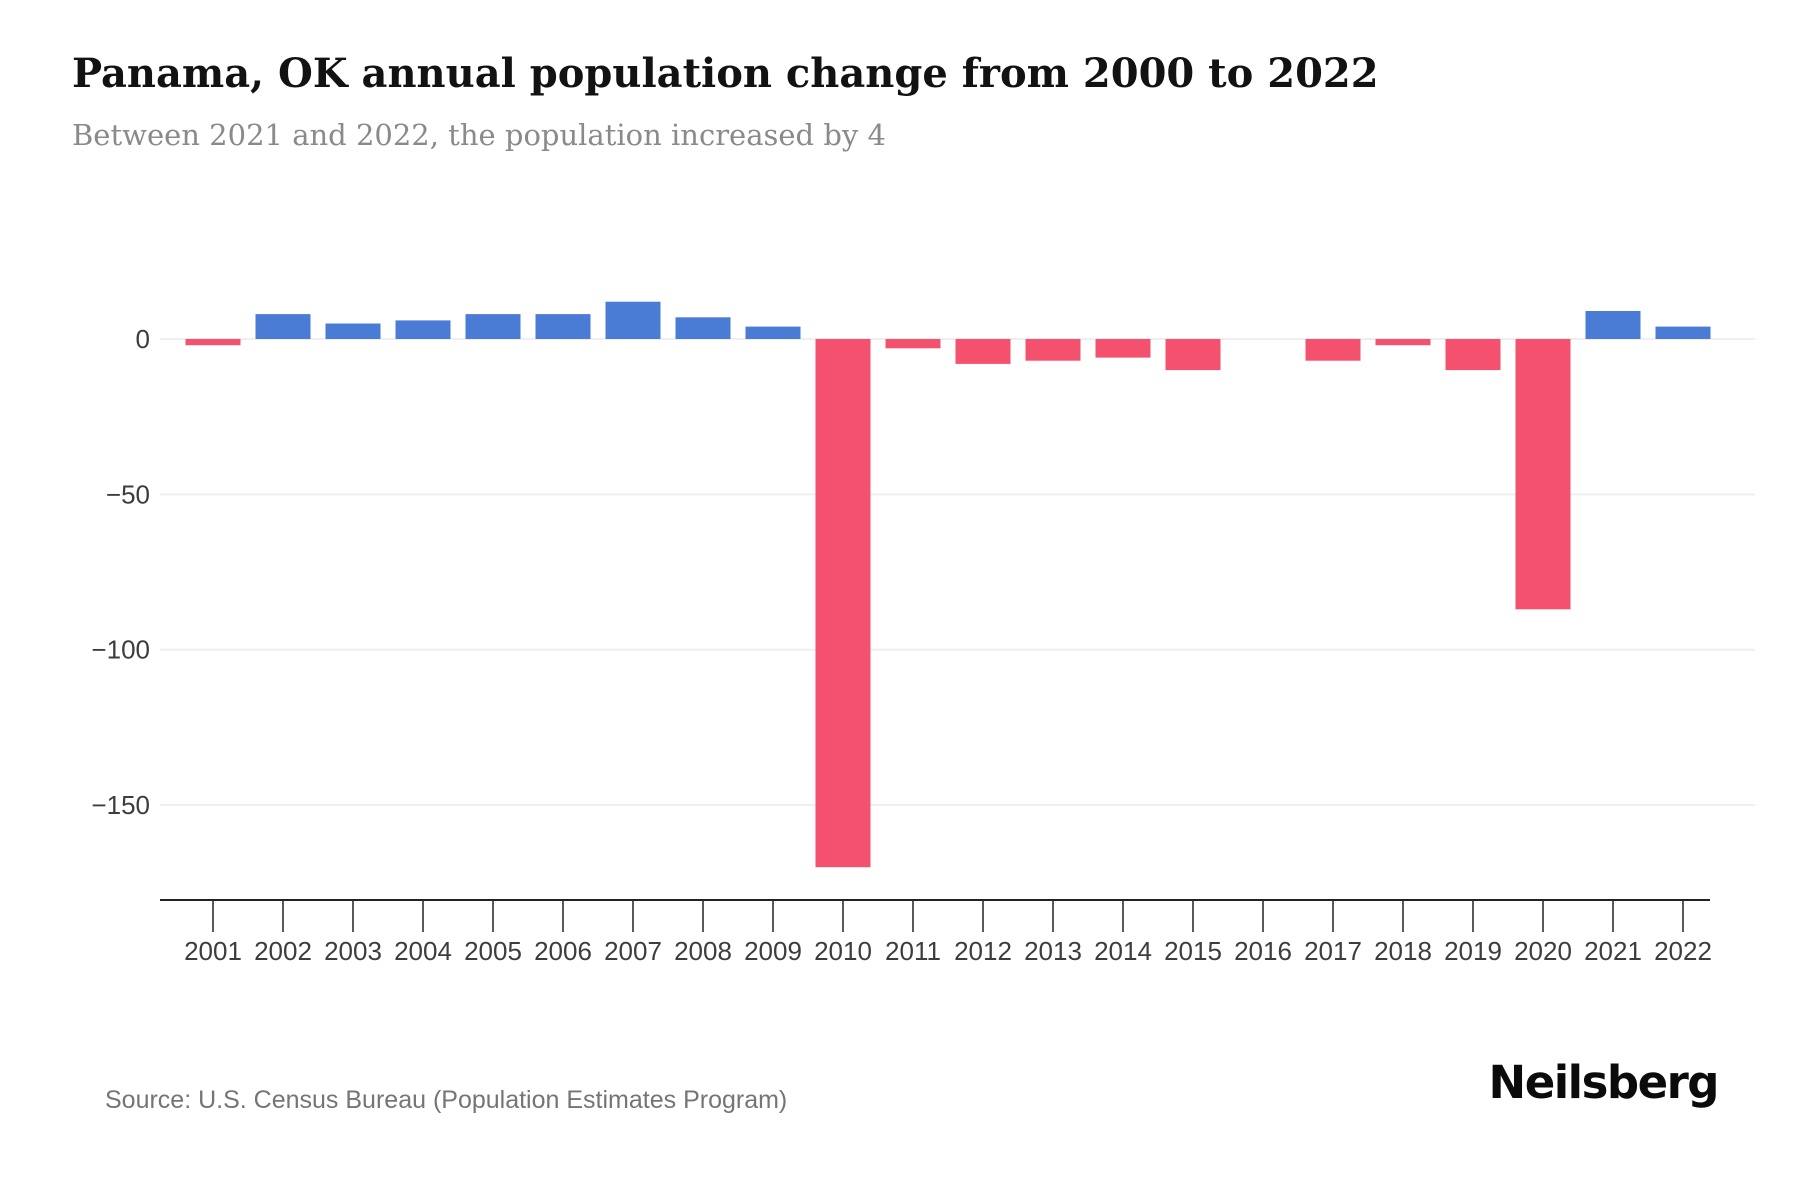 Image resolution: width=1800 pixels, height=1200 pixels. I want to click on bar-2006, so click(563, 326).